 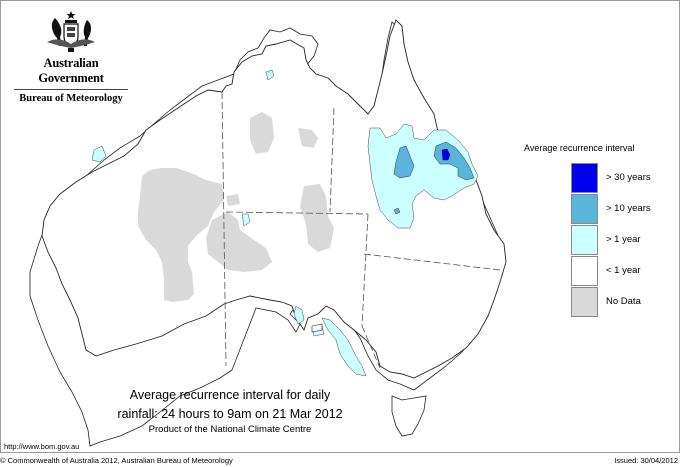 I want to click on legend-label: > 10 years, so click(x=628, y=208).